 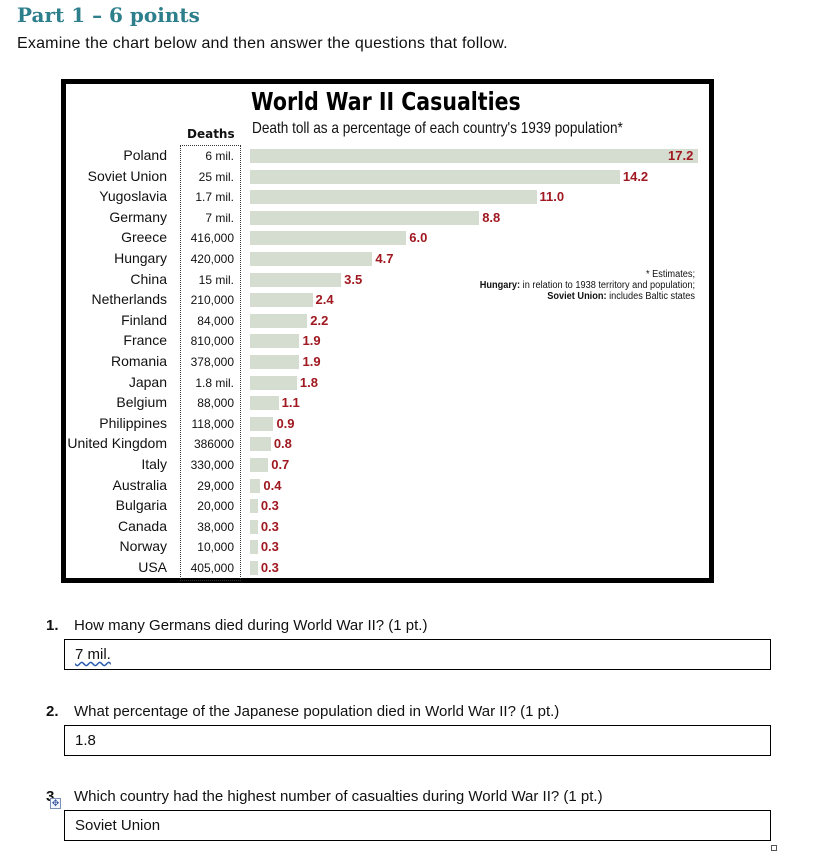 What do you see at coordinates (774, 848) in the screenshot?
I see `table-resize-handle` at bounding box center [774, 848].